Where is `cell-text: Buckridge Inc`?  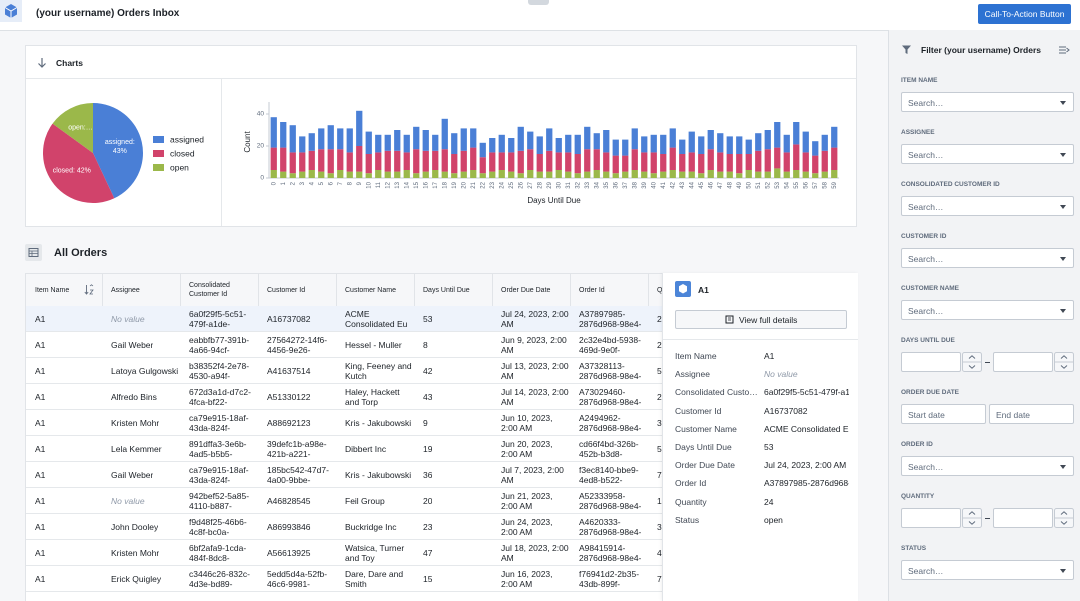 cell-text: Buckridge Inc is located at coordinates (371, 527).